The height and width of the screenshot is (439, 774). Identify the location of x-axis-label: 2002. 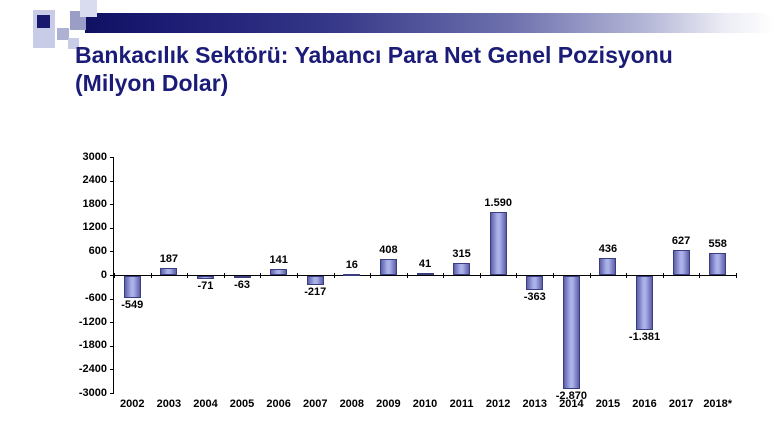
(132, 404).